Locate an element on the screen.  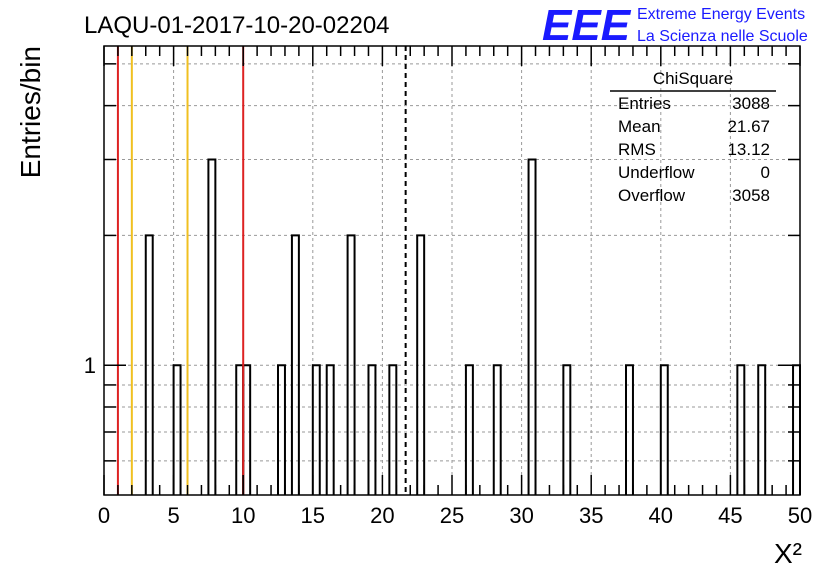
x-tick-label: 15 is located at coordinates (313, 515).